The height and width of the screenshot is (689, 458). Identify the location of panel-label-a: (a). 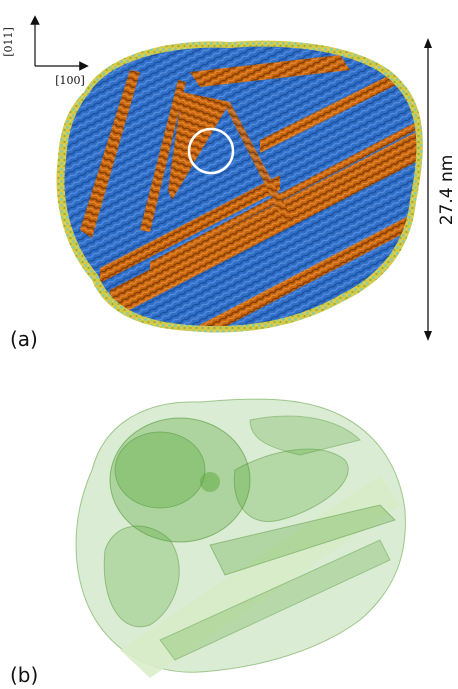
(24, 339).